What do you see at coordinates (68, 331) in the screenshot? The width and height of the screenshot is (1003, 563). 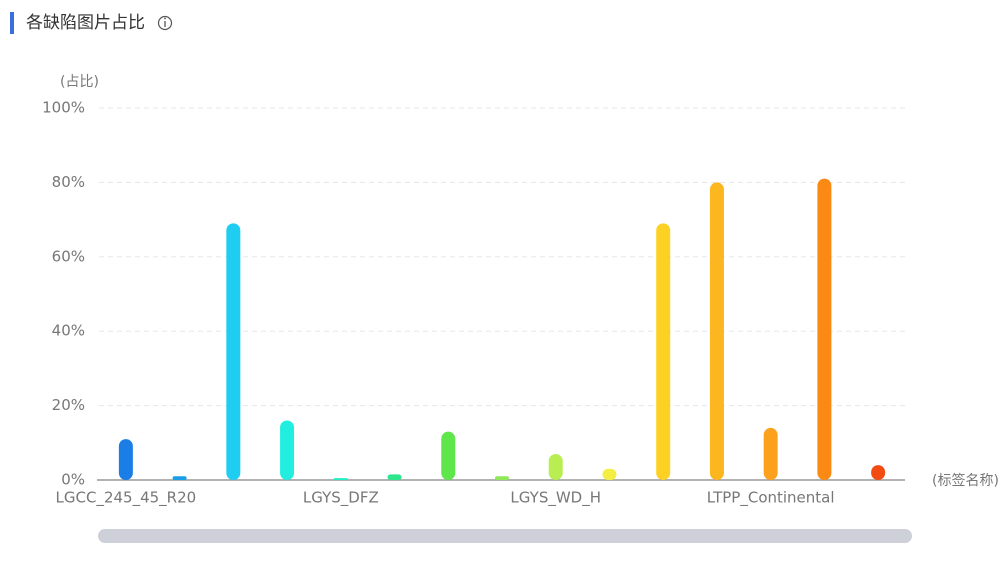 I see `y-tick-label: 40%` at bounding box center [68, 331].